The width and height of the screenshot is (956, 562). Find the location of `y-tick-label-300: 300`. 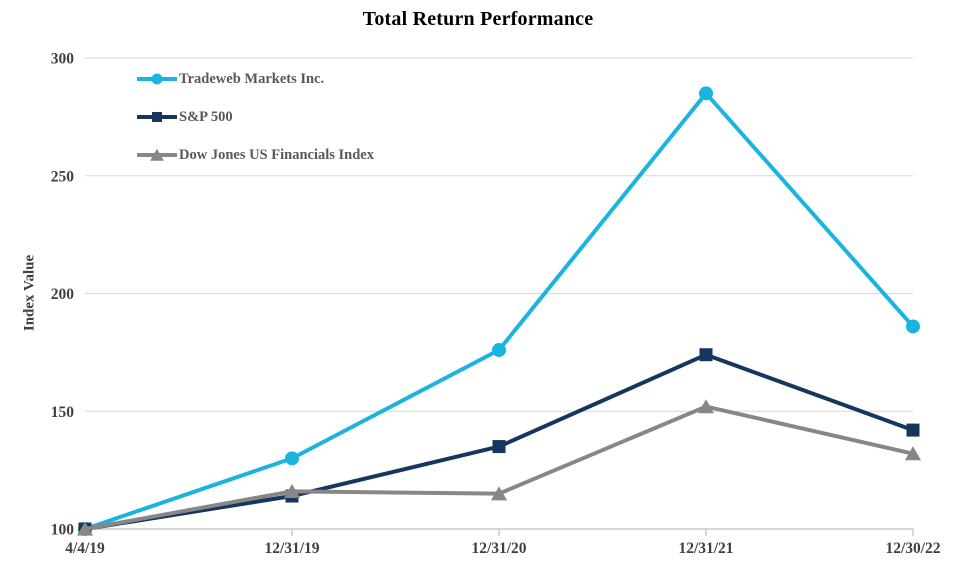

y-tick-label-300: 300 is located at coordinates (63, 59).